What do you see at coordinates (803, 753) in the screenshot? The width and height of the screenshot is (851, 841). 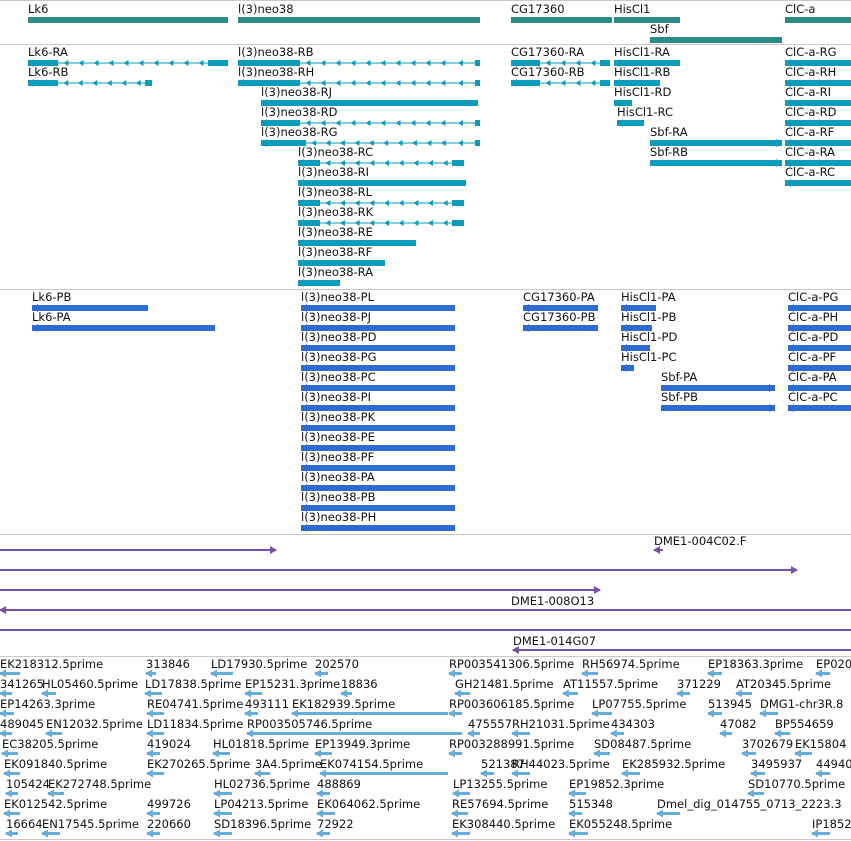 I see `est-feature-ek15804` at bounding box center [803, 753].